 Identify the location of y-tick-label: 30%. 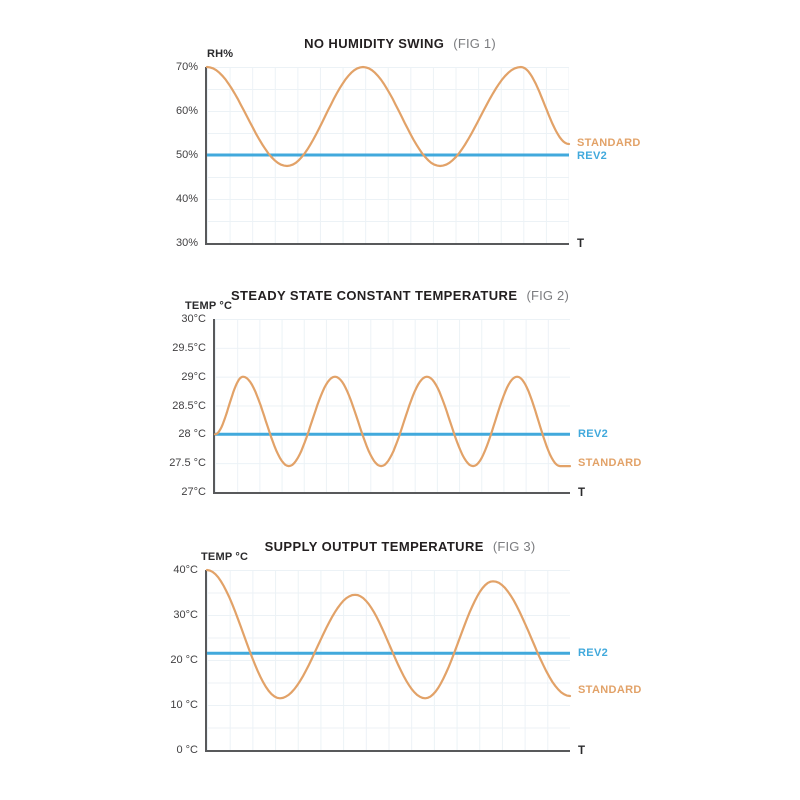
(186, 243).